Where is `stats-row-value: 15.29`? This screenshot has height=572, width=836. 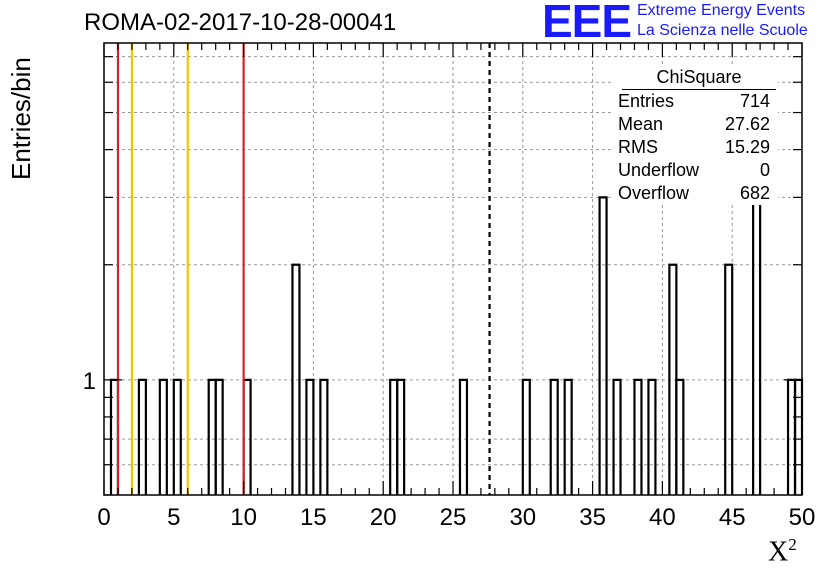
stats-row-value: 15.29 is located at coordinates (747, 147).